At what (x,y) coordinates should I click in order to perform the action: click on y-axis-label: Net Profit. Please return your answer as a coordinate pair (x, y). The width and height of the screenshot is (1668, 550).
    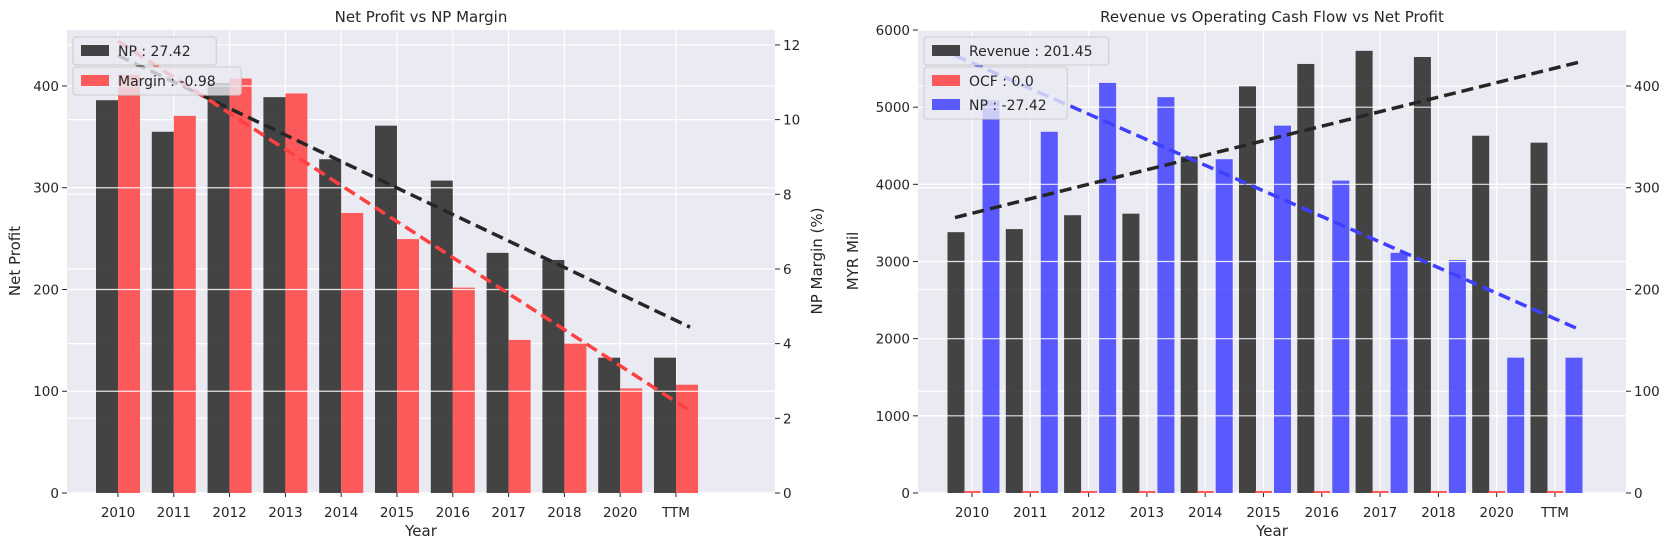
    Looking at the image, I should click on (15, 261).